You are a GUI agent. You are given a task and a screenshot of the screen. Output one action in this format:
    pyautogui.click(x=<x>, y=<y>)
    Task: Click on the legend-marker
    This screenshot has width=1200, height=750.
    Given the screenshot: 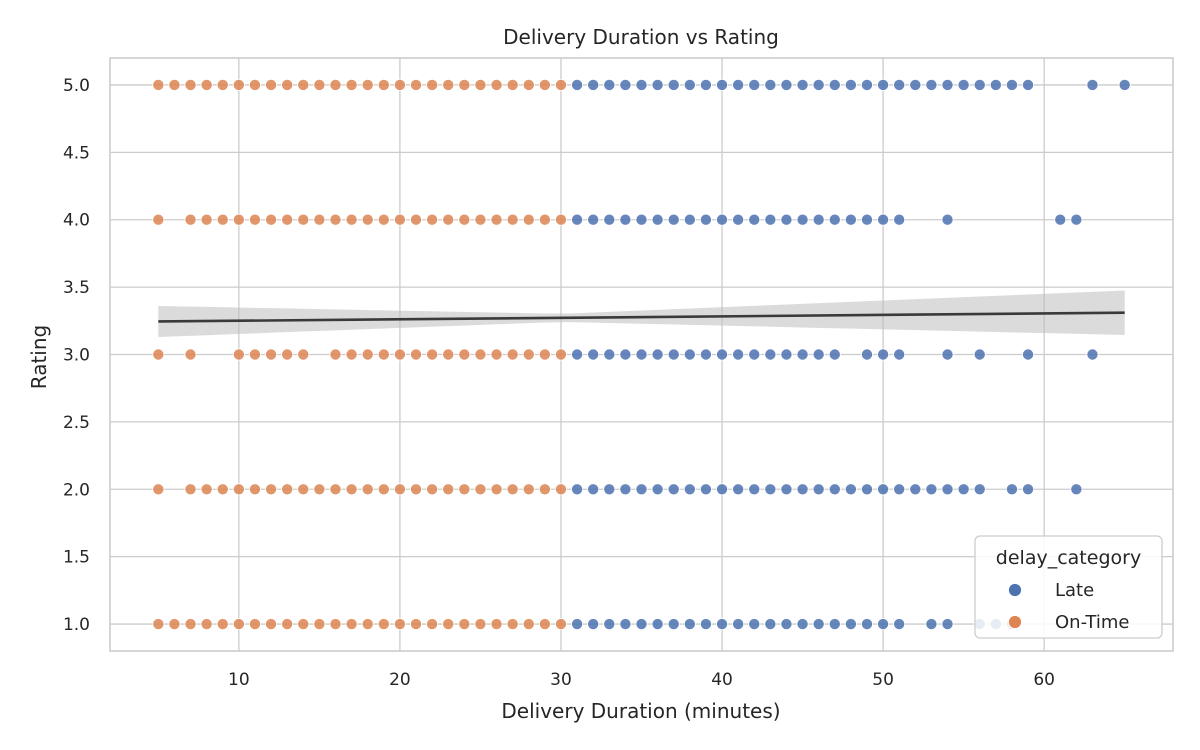 What is the action you would take?
    pyautogui.click(x=1015, y=590)
    